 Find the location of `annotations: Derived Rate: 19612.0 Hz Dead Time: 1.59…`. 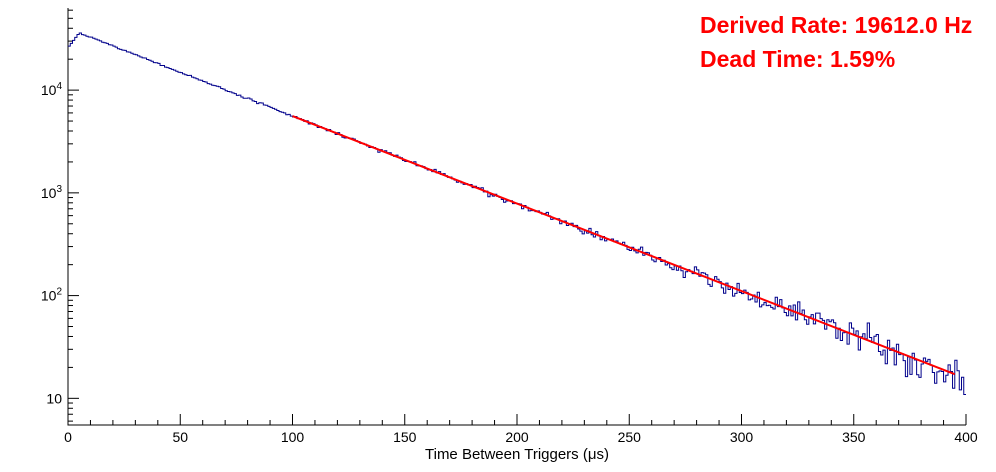

annotations: Derived Rate: 19612.0 Hz Dead Time: 1.59… is located at coordinates (836, 42).